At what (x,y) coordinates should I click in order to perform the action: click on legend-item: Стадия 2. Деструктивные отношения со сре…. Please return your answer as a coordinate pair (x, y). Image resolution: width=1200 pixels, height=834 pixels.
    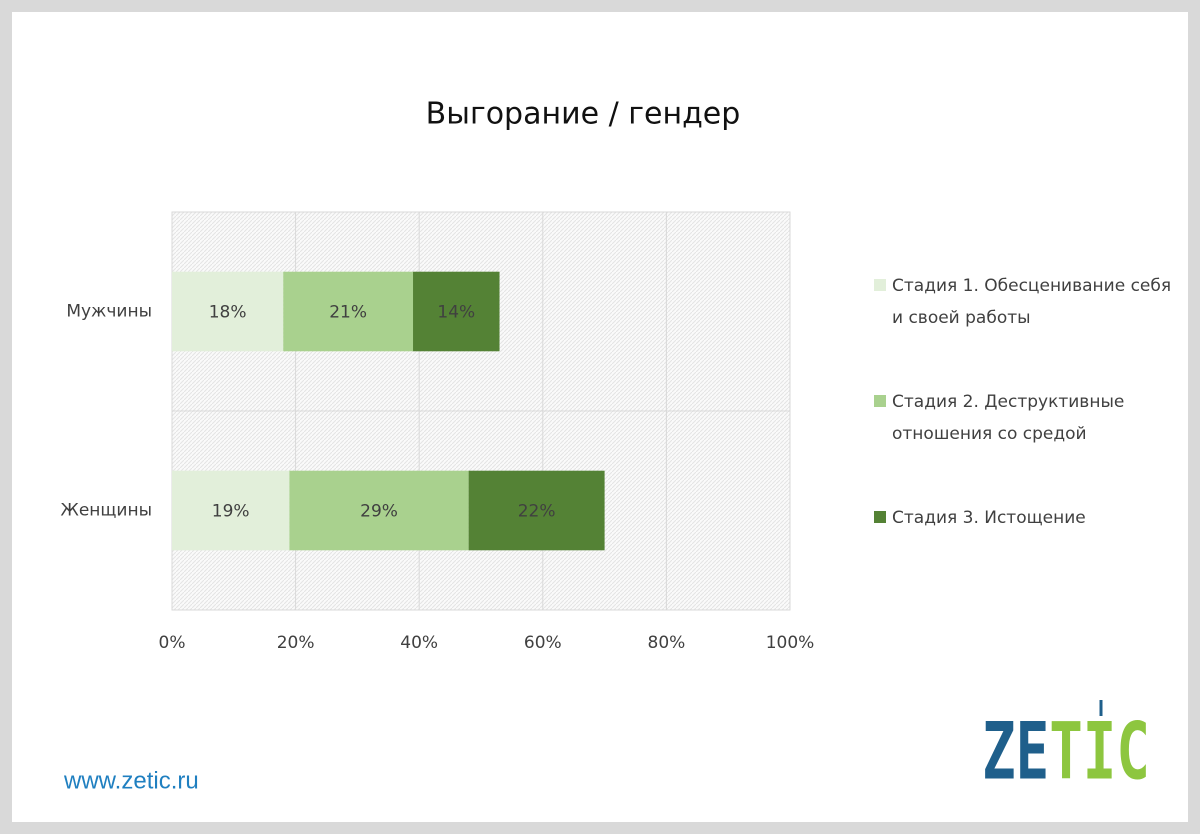
    Looking at the image, I should click on (1028, 418).